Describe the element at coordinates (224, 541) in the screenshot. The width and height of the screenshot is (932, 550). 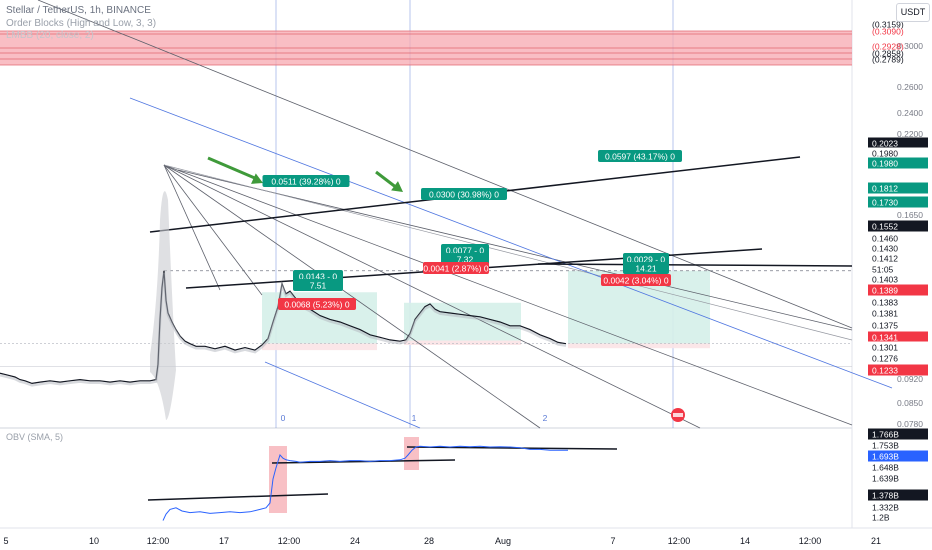
I see `time-tick-label: 17` at that location.